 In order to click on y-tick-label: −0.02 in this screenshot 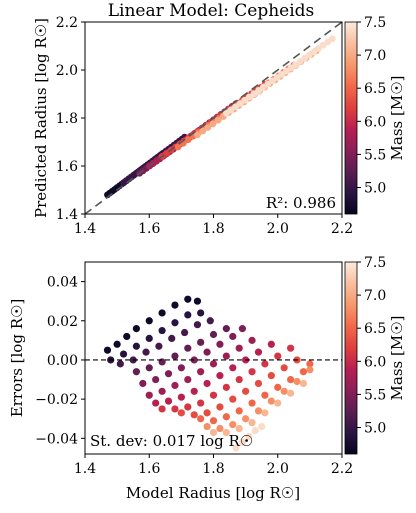, I will do `click(56, 400)`.